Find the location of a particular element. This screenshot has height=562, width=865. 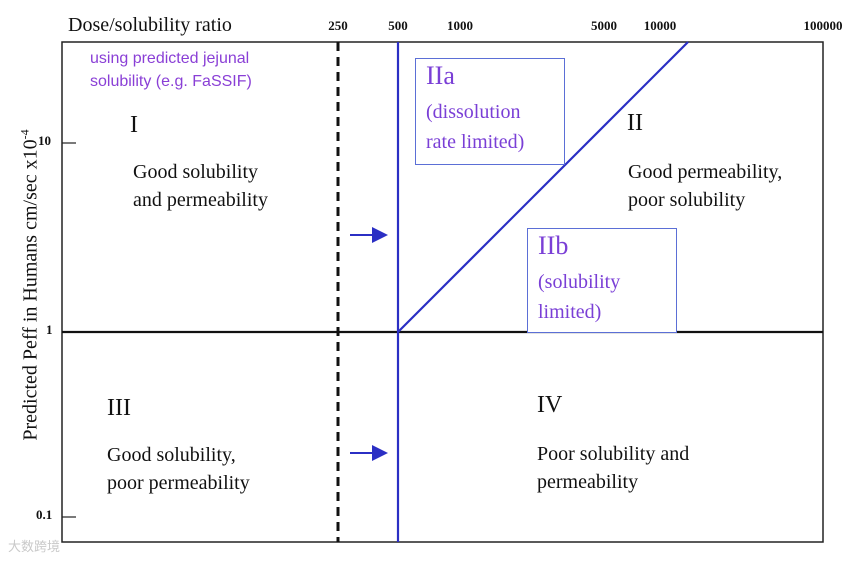

subclass-iia-line1: (dissolution is located at coordinates (473, 112).